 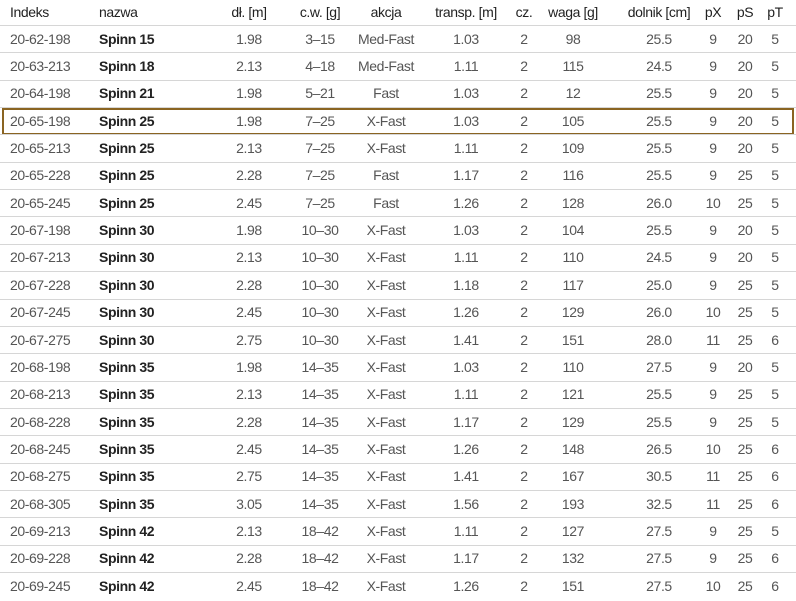 I want to click on cell: 1.26, so click(x=466, y=312).